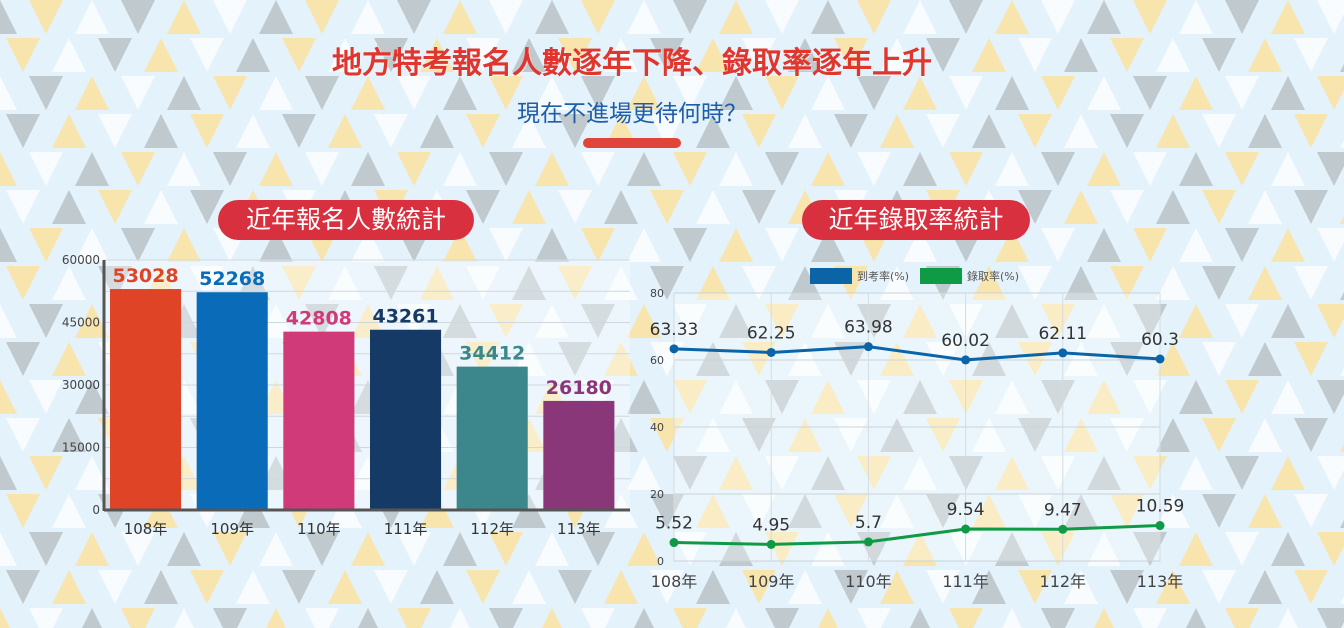 The height and width of the screenshot is (628, 1344). Describe the element at coordinates (1063, 529) in the screenshot. I see `series-2-point` at that location.